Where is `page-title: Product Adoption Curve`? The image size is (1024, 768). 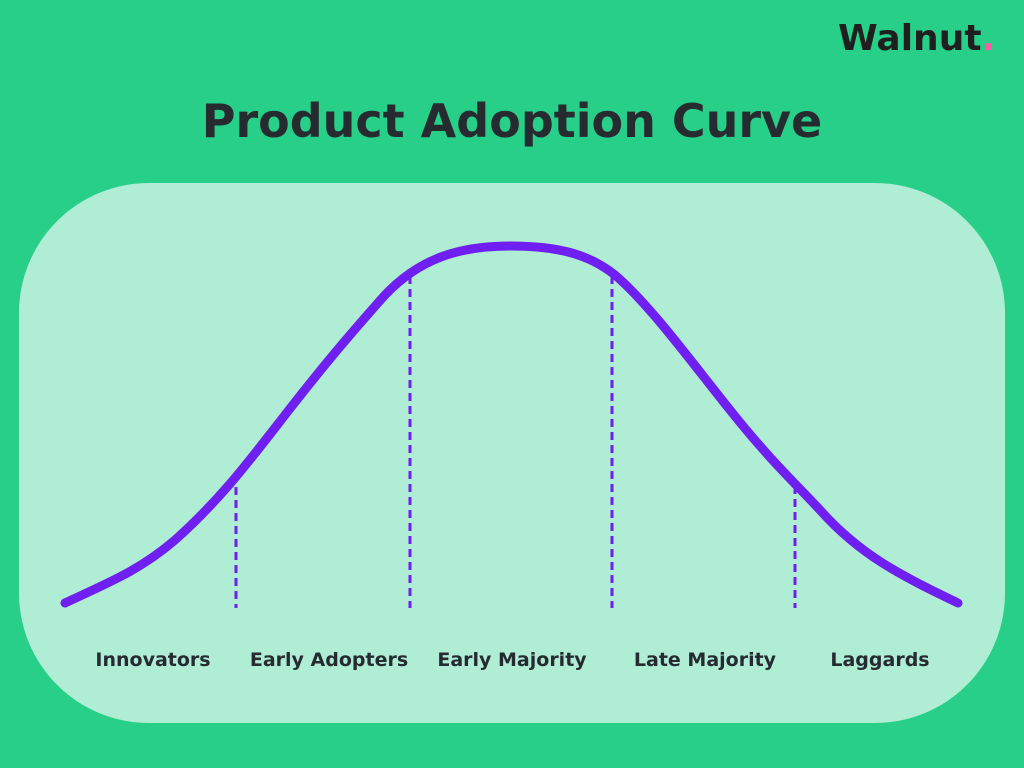 page-title: Product Adoption Curve is located at coordinates (512, 121).